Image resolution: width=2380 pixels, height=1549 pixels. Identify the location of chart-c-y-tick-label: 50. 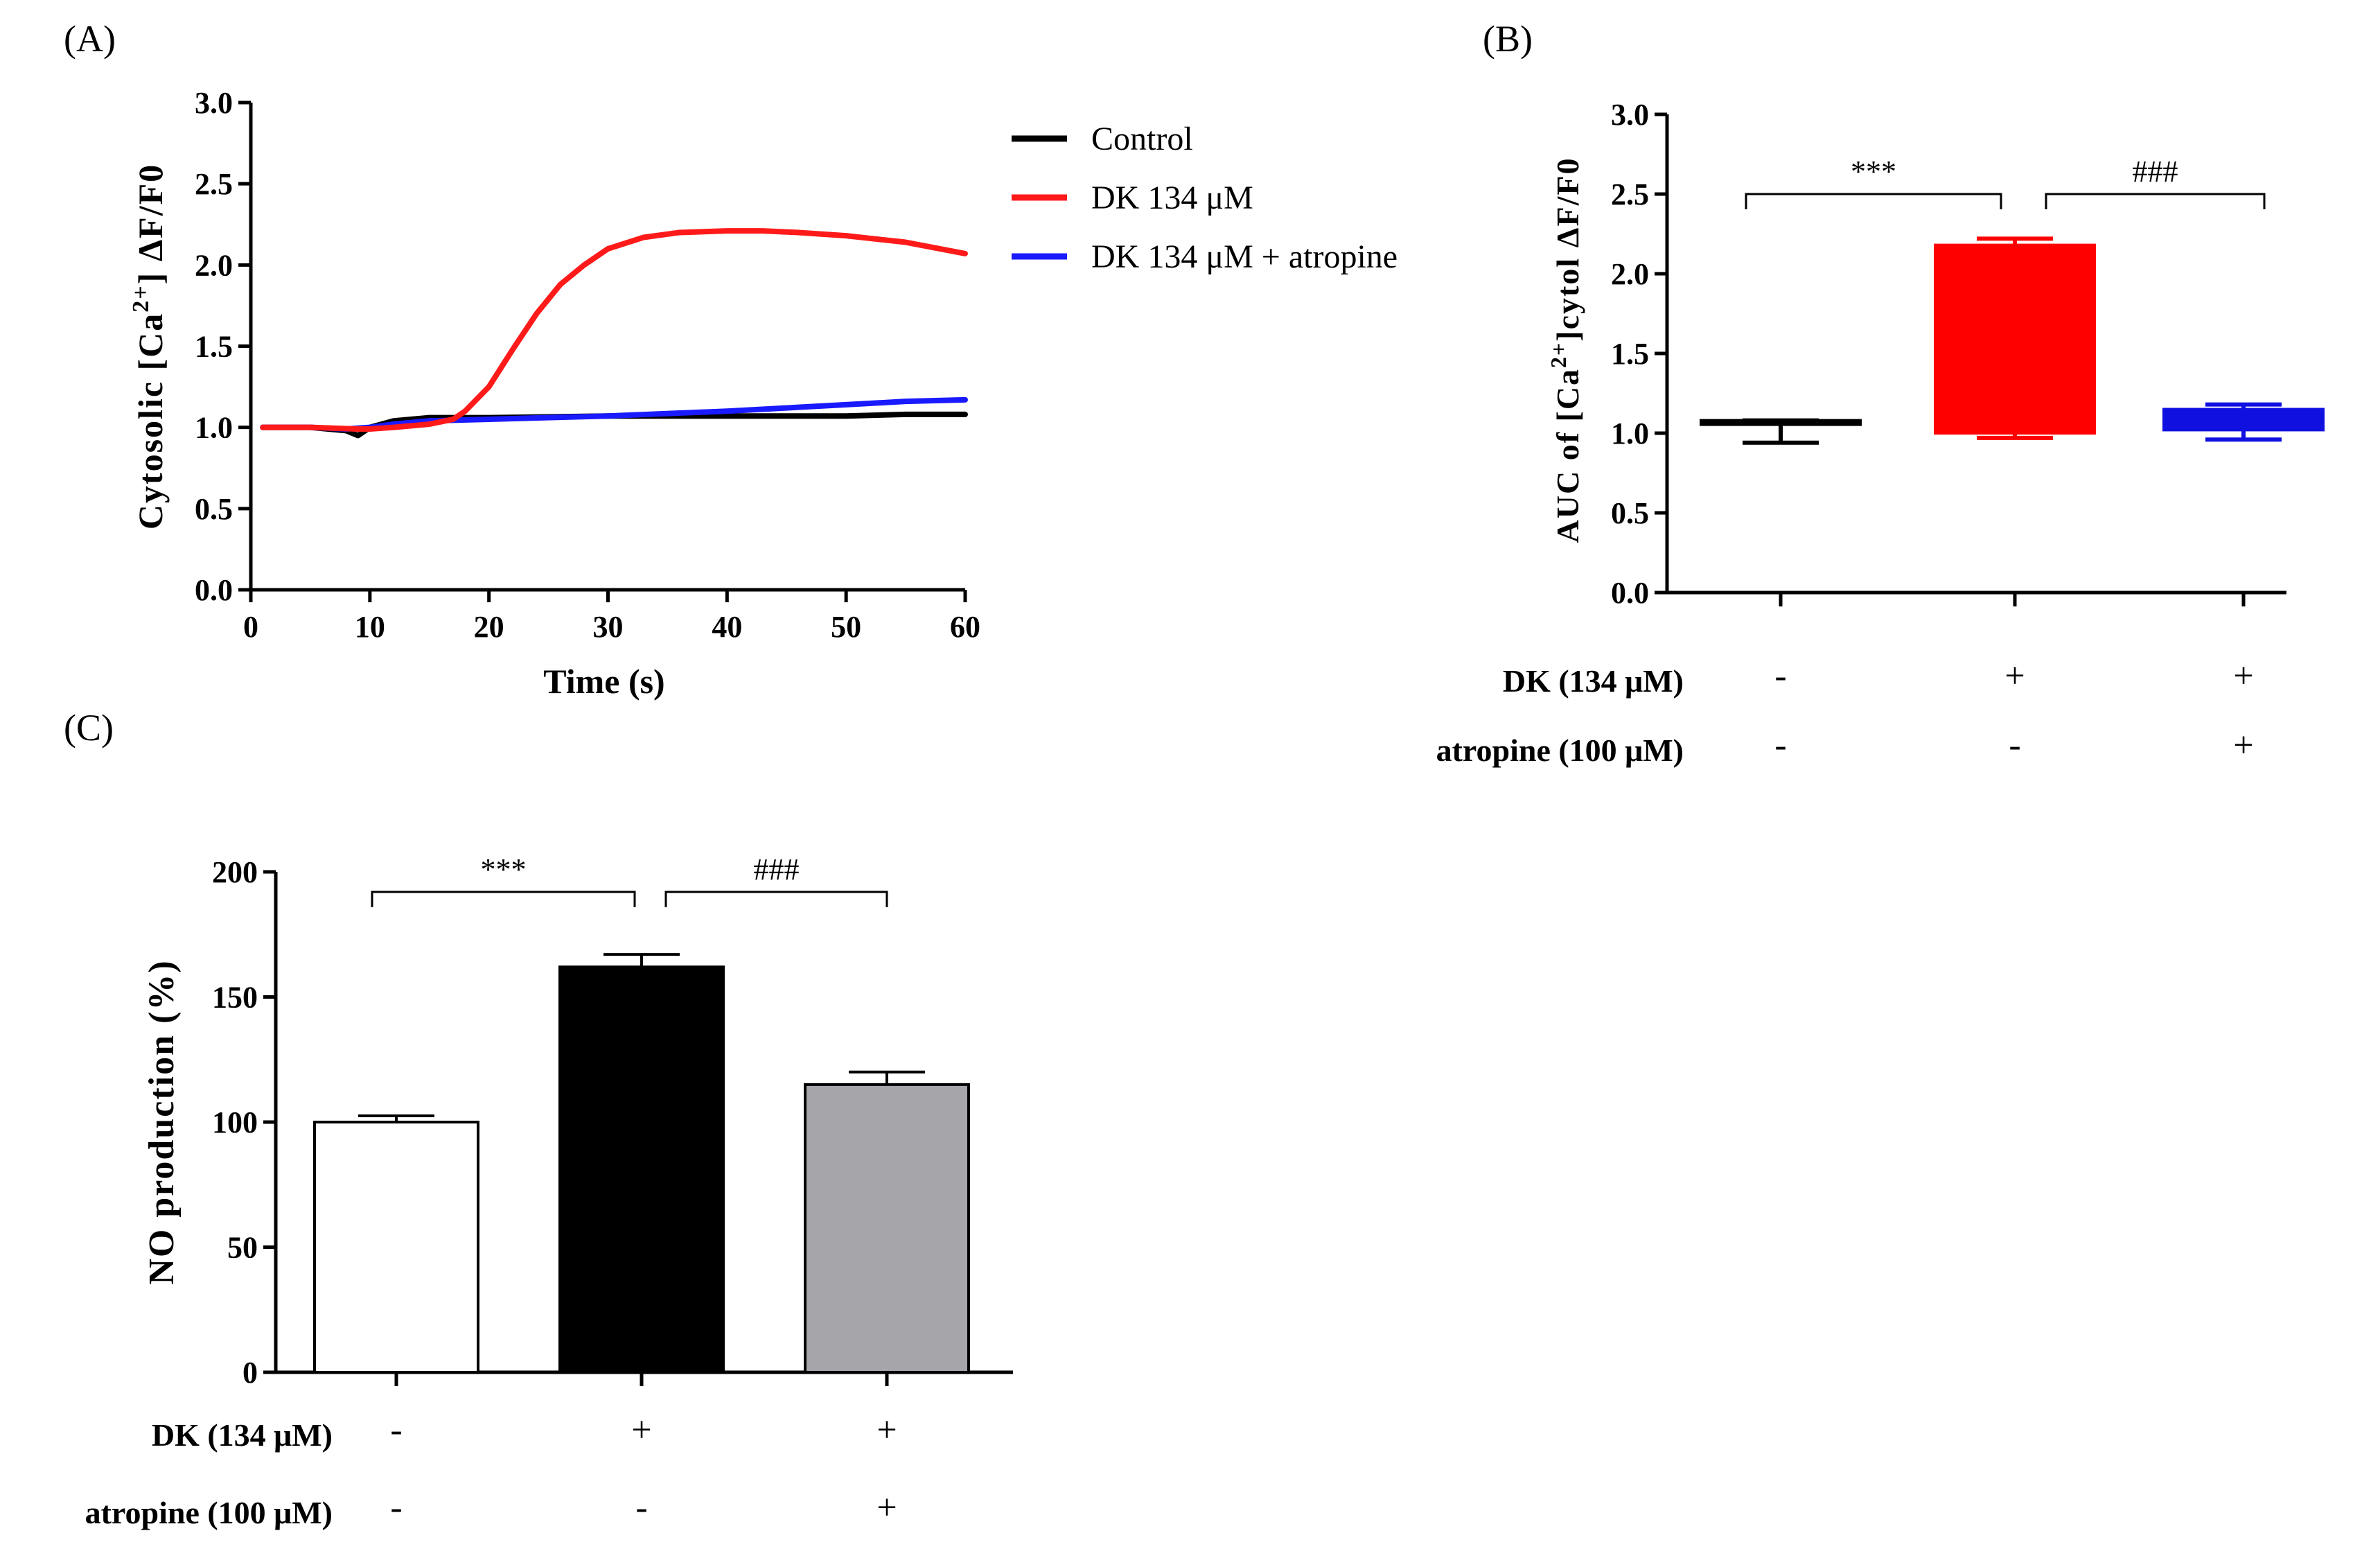
(243, 1248).